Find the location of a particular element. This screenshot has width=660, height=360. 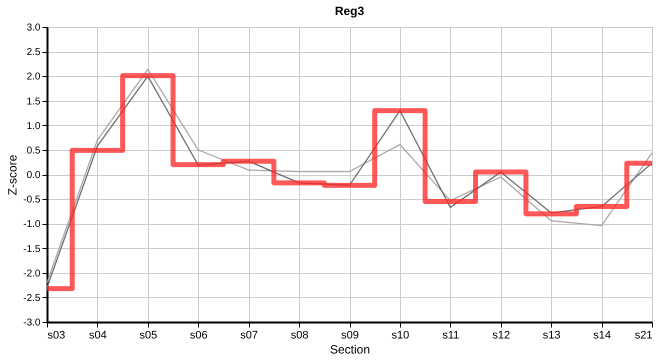

y-tick-label: -2.5 is located at coordinates (32, 298).